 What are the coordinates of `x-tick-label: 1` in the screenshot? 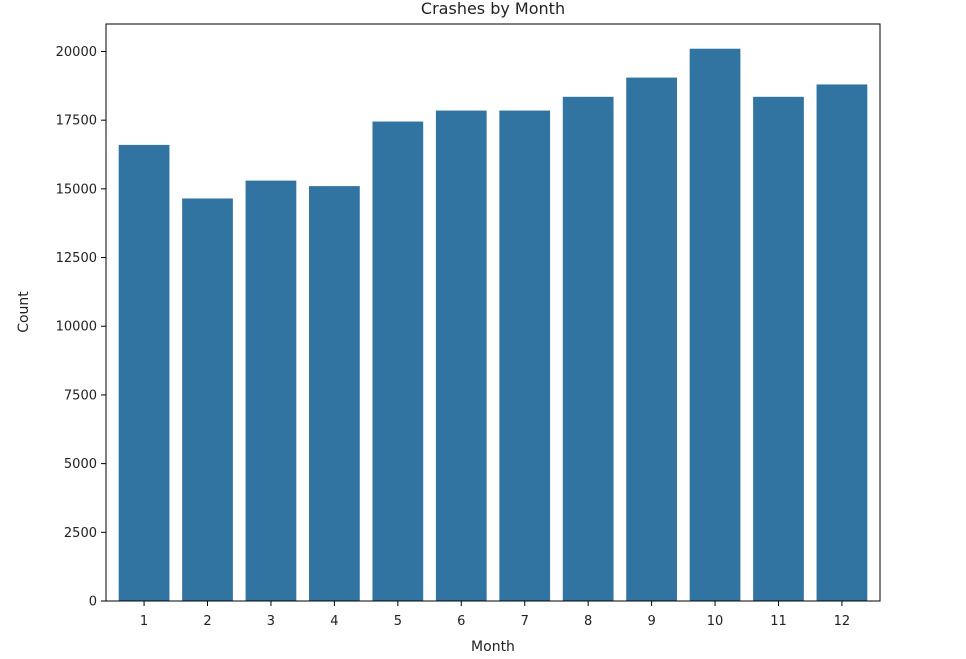 It's located at (144, 621).